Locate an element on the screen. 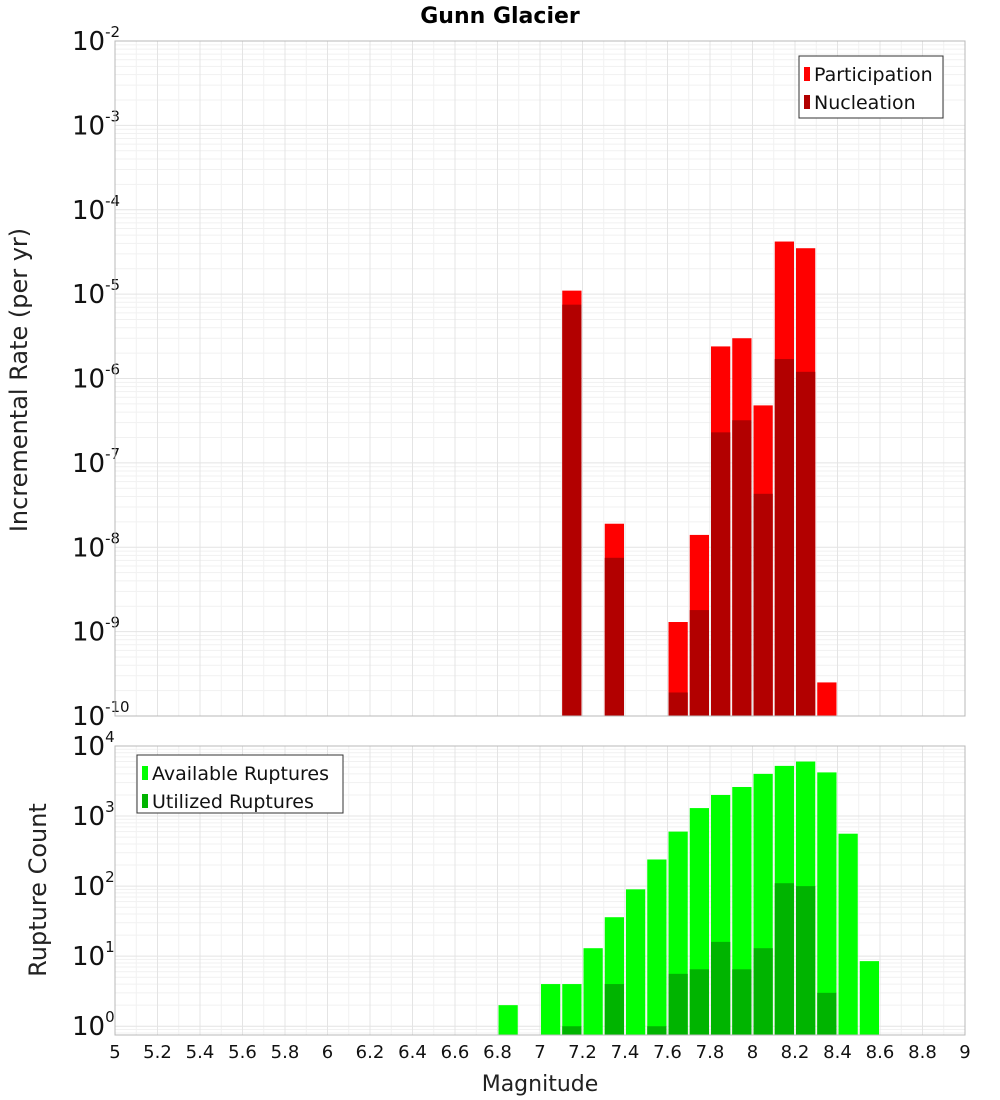  y-tick-label: 10⁻¹⁰ is located at coordinates (101, 715).